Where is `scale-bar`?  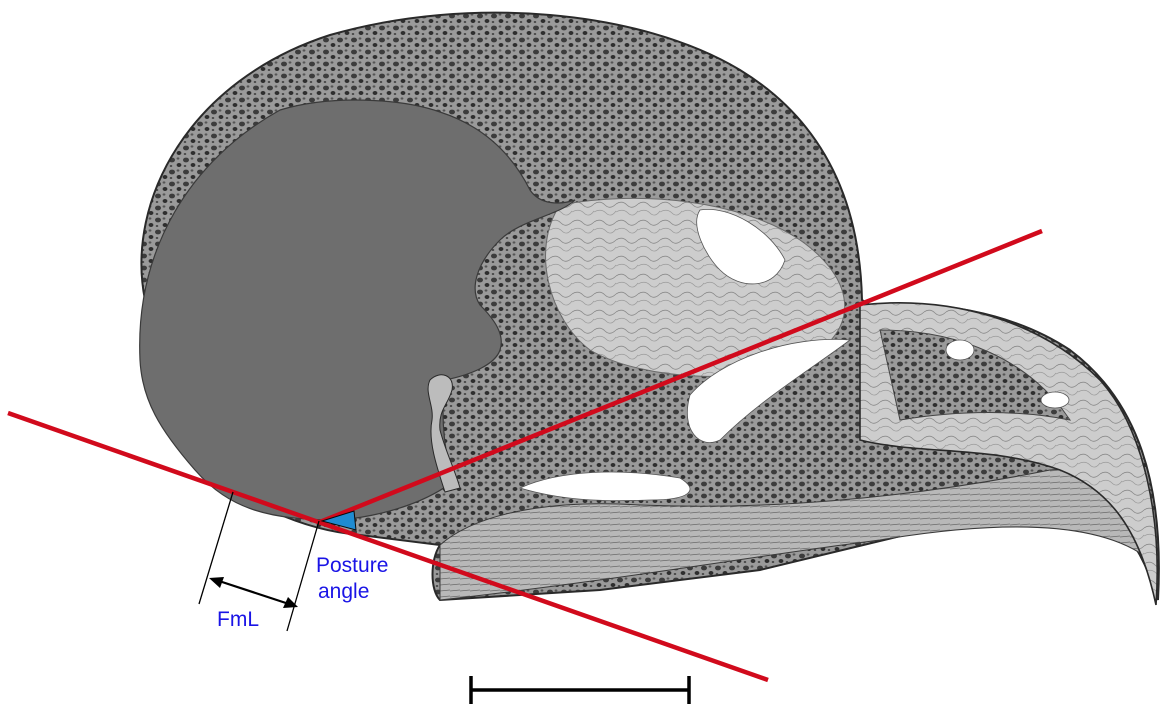 scale-bar is located at coordinates (580, 690).